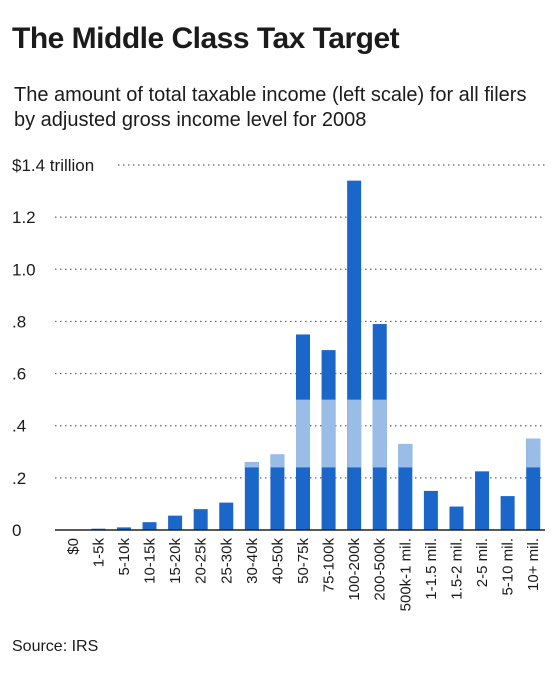 The height and width of the screenshot is (679, 555). I want to click on y-tick-label: $1.4 trillion, so click(53, 165).